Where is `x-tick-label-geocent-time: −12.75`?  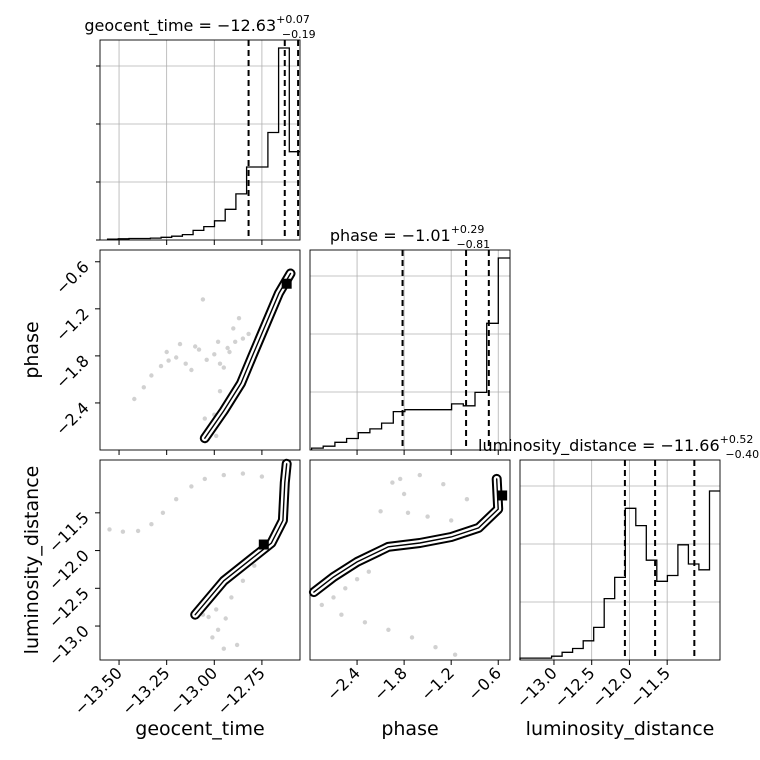 x-tick-label-geocent-time: −12.75 is located at coordinates (240, 690).